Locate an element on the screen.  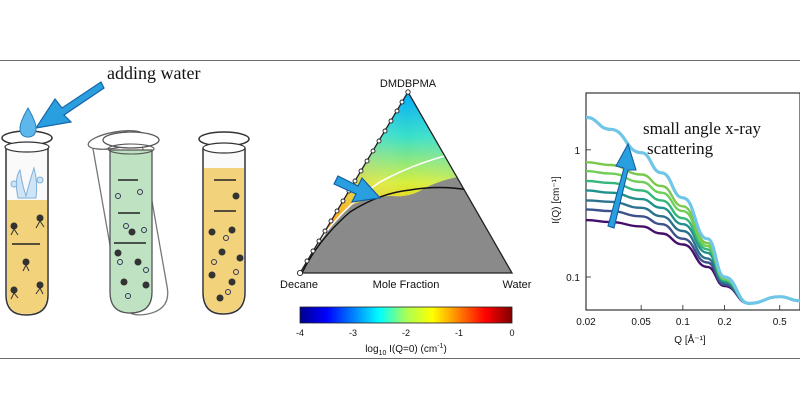
x-tick-label: 0.05 is located at coordinates (641, 322).